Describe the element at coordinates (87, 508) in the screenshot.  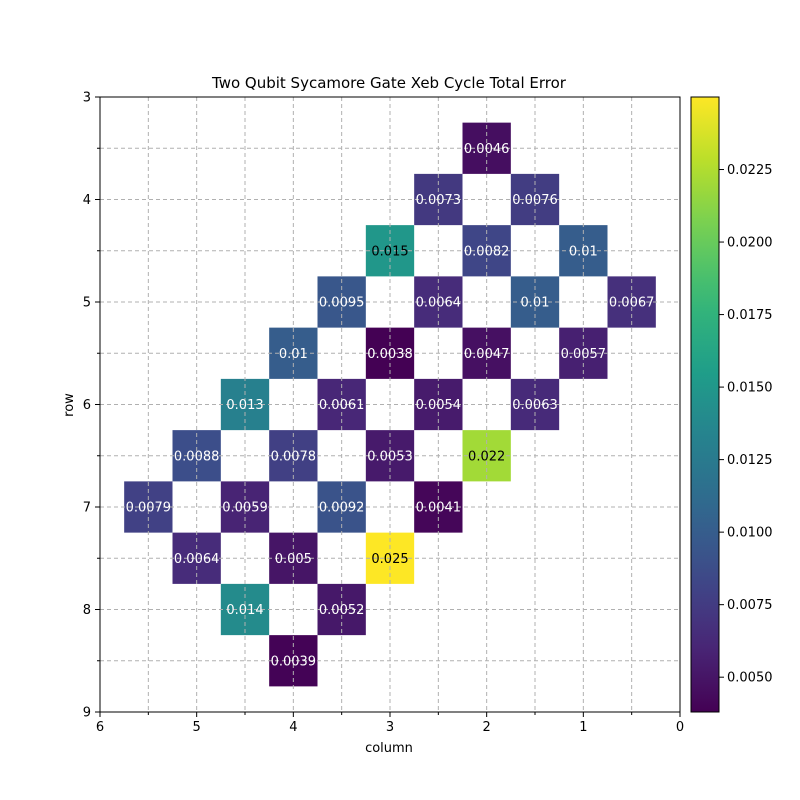
I see `y-tick-label: 7` at that location.